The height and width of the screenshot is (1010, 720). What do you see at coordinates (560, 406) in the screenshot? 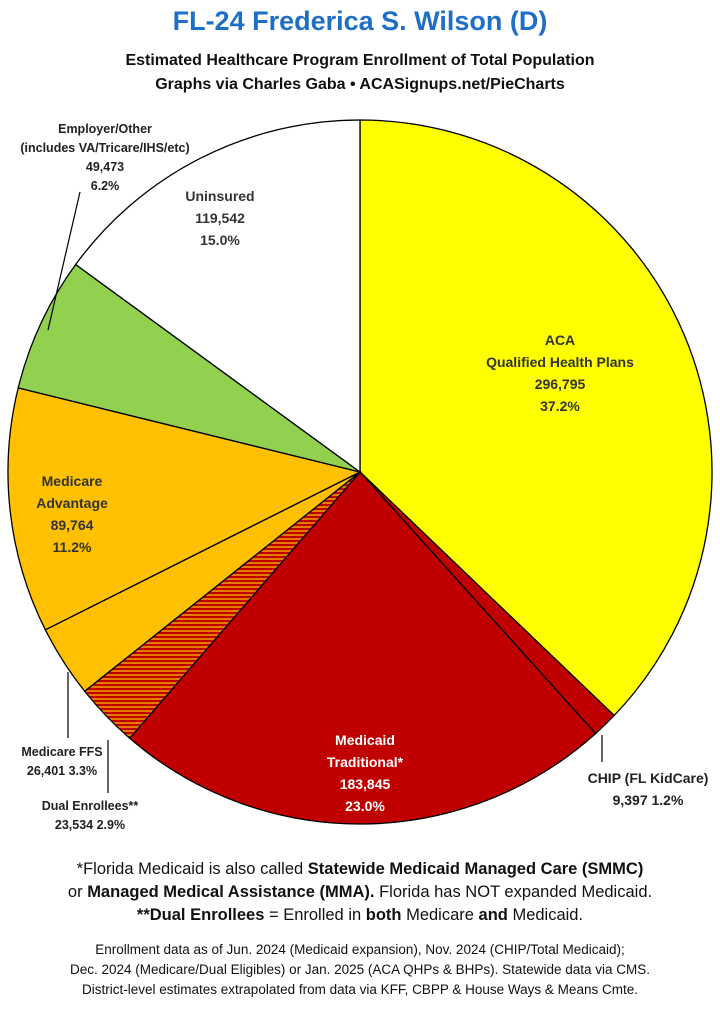
I see `data-label-aca-line: 37.2%` at bounding box center [560, 406].